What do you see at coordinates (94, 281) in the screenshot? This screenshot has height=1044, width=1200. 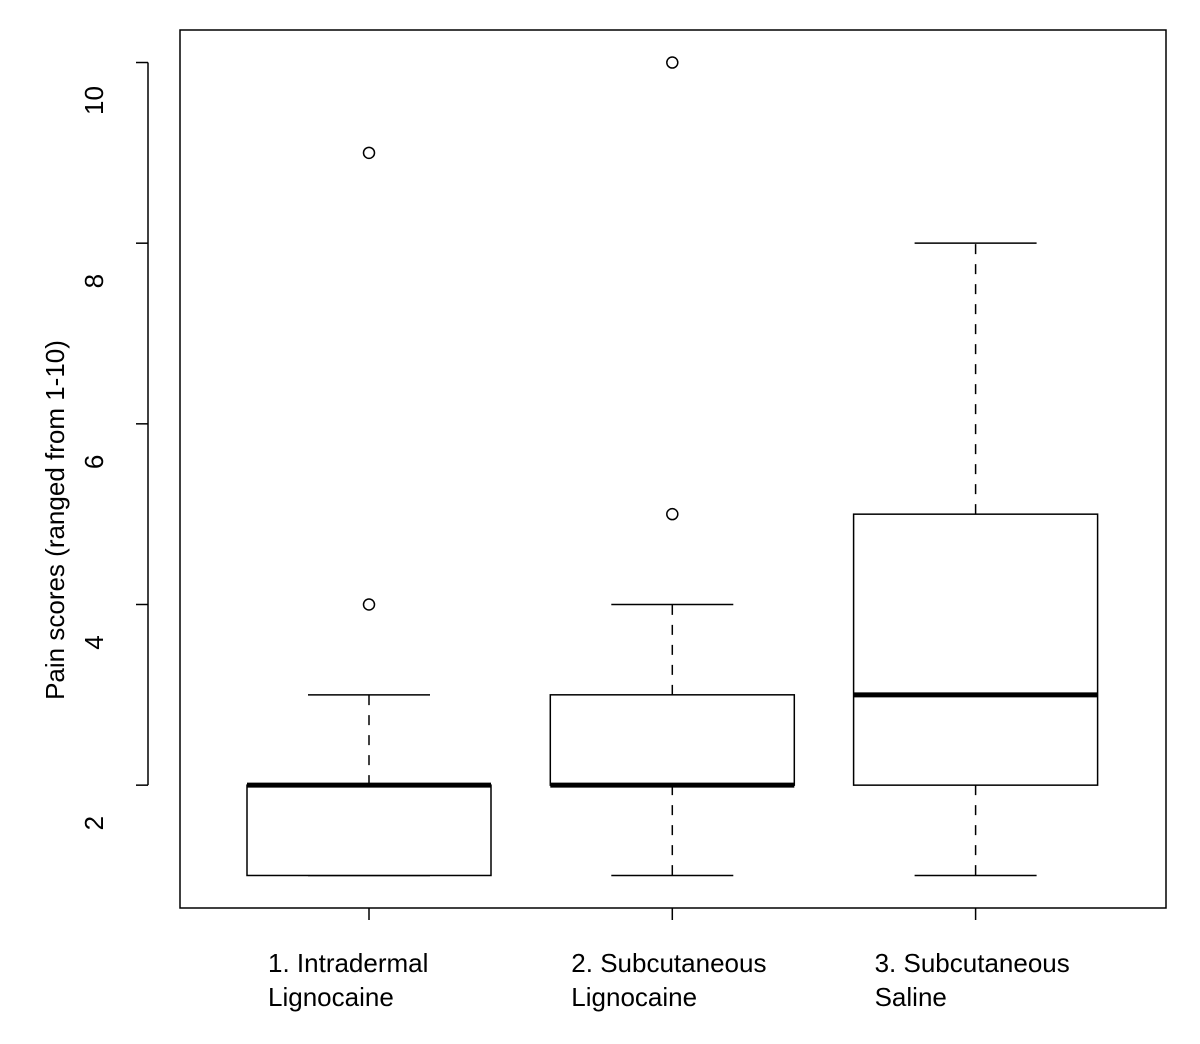 I see `y-tick-label: 8` at bounding box center [94, 281].